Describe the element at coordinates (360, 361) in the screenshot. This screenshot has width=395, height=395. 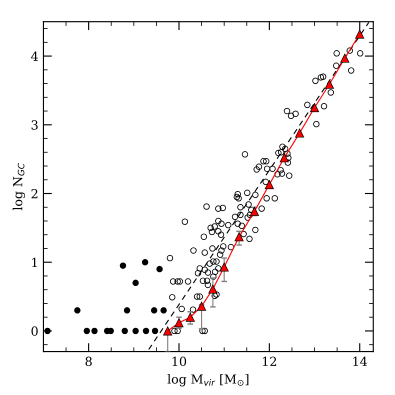
I see `x-tick-label: 14` at that location.